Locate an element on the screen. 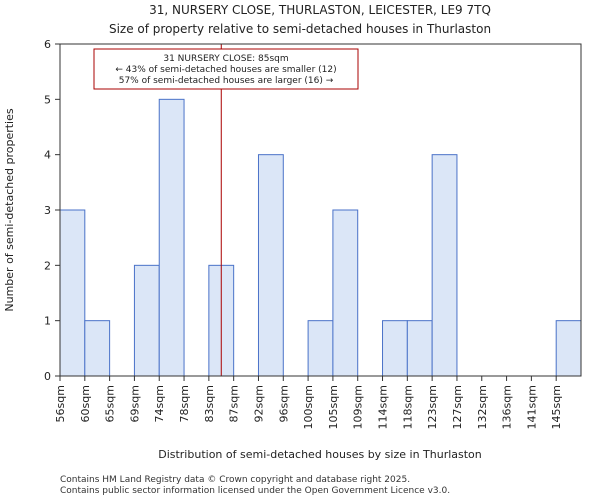 This screenshot has width=600, height=500. bar-114sqm is located at coordinates (395, 348).